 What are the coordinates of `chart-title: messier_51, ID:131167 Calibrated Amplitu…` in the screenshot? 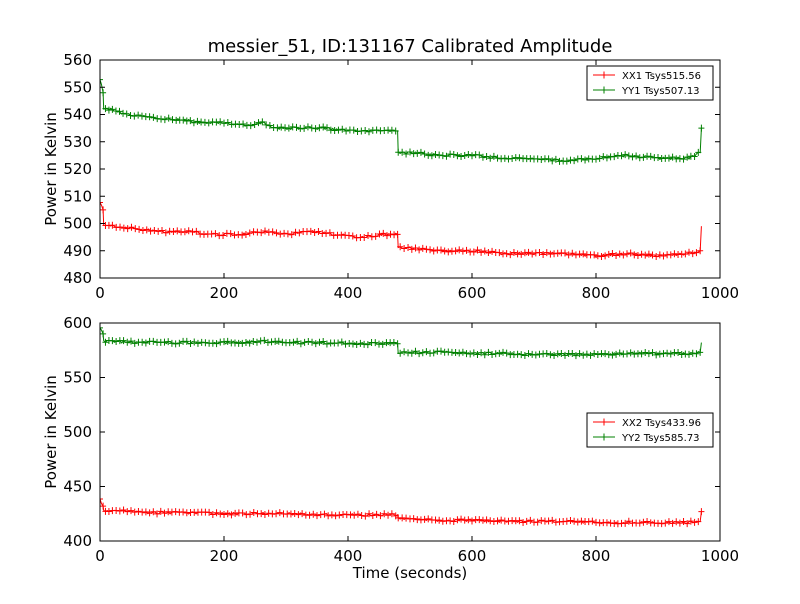 It's located at (410, 46).